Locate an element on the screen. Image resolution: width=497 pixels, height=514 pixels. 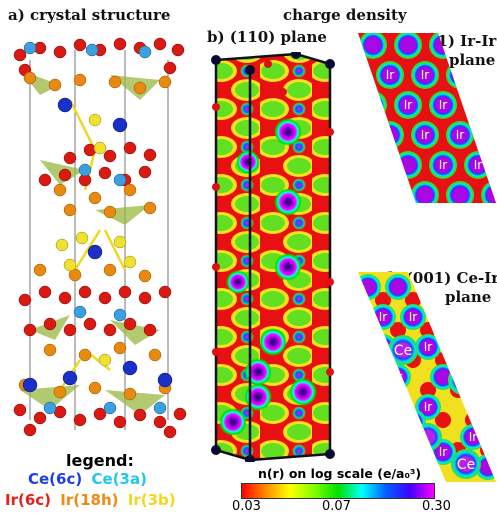
ce-label-d2: Ce is located at coordinates (463, 381).